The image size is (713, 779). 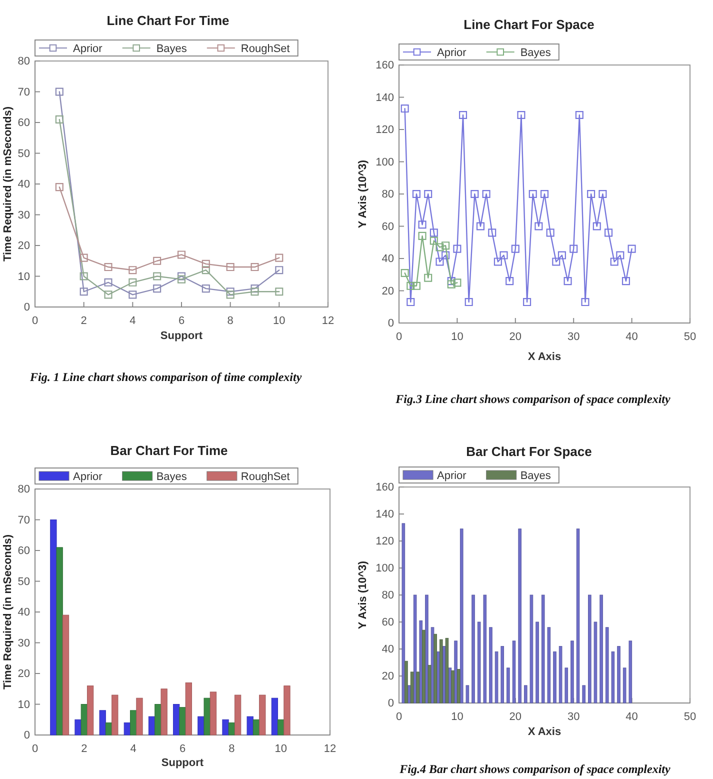 What do you see at coordinates (362, 194) in the screenshot?
I see `y-axis-title: Y Axis (10^3)` at bounding box center [362, 194].